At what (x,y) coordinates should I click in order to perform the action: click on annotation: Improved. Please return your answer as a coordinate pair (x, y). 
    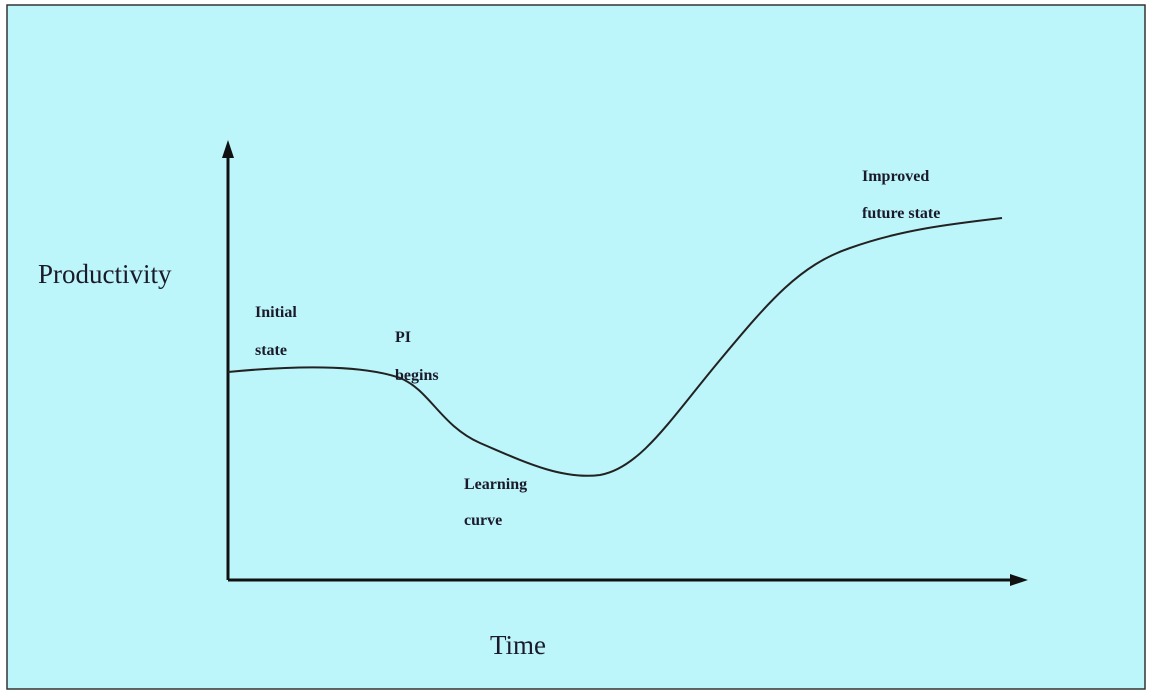
    Looking at the image, I should click on (895, 176).